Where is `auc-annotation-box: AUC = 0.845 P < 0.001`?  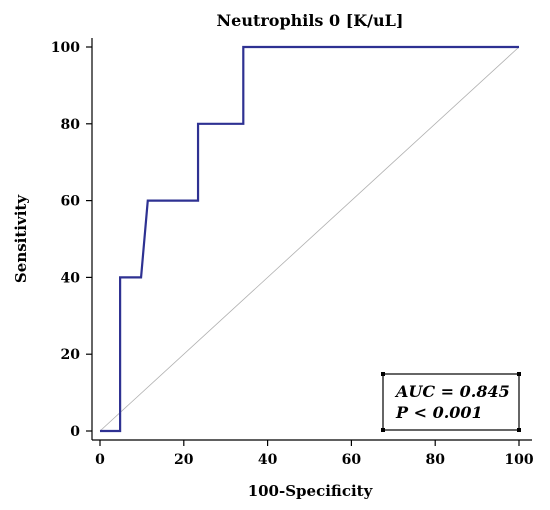 auc-annotation-box: AUC = 0.845 P < 0.001 is located at coordinates (451, 402).